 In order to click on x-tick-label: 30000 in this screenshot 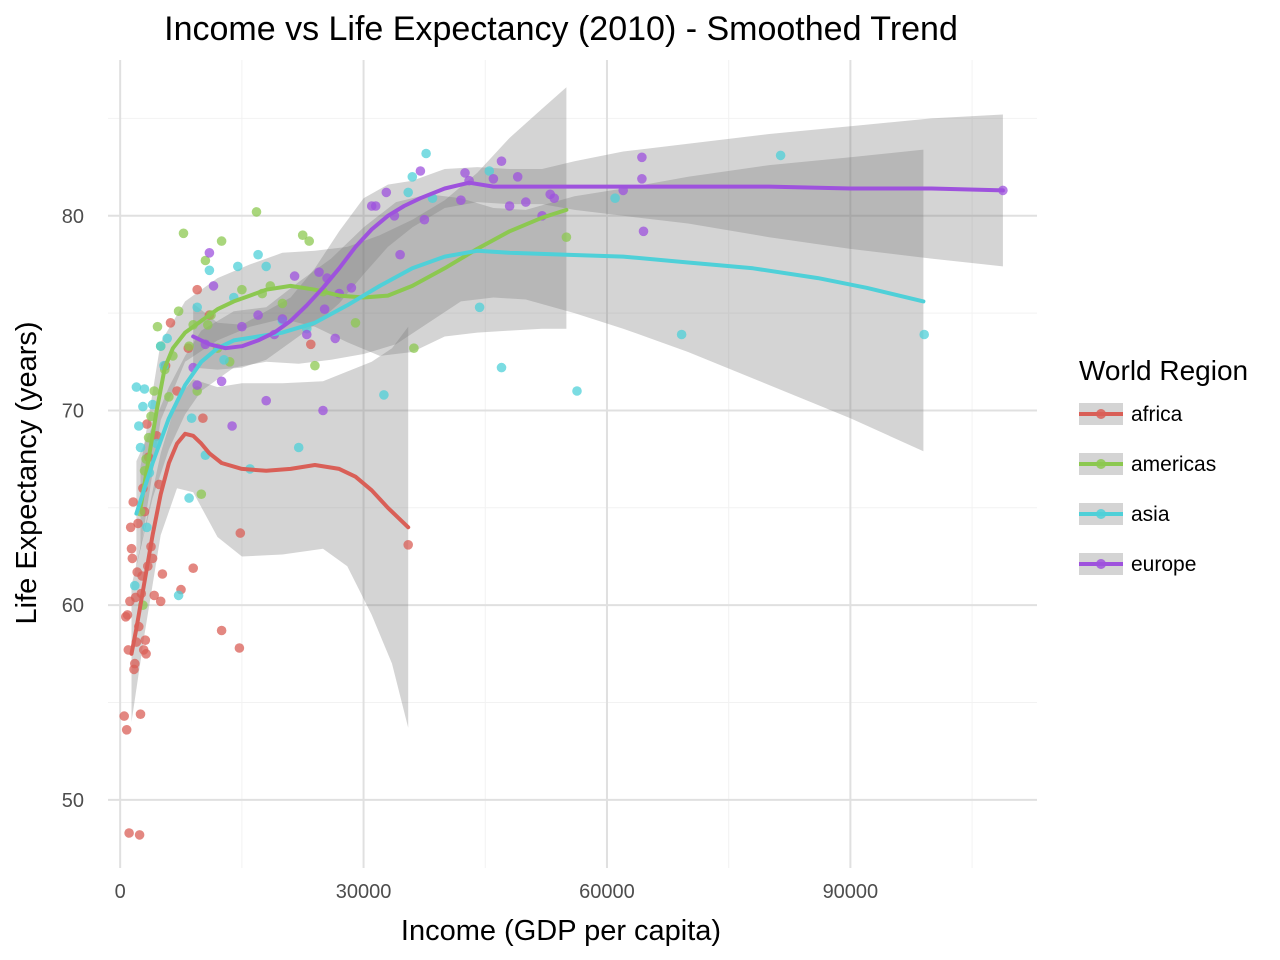, I will do `click(364, 892)`.